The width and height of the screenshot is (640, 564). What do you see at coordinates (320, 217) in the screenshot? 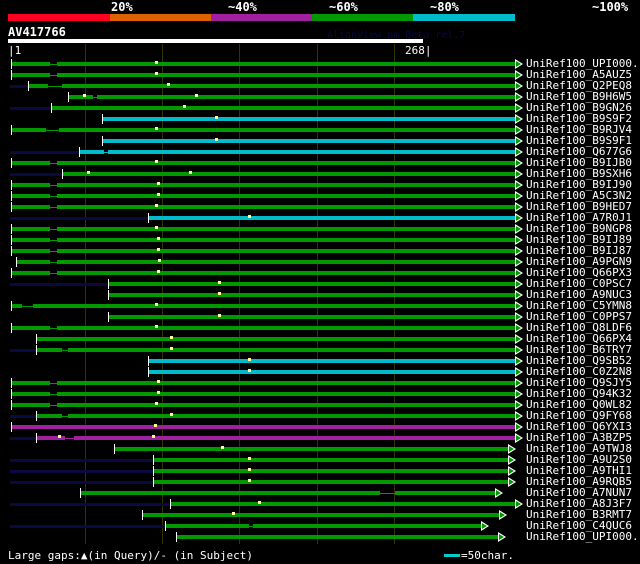
I see `hit-row: UniRef100_A7R0J1` at bounding box center [320, 217].